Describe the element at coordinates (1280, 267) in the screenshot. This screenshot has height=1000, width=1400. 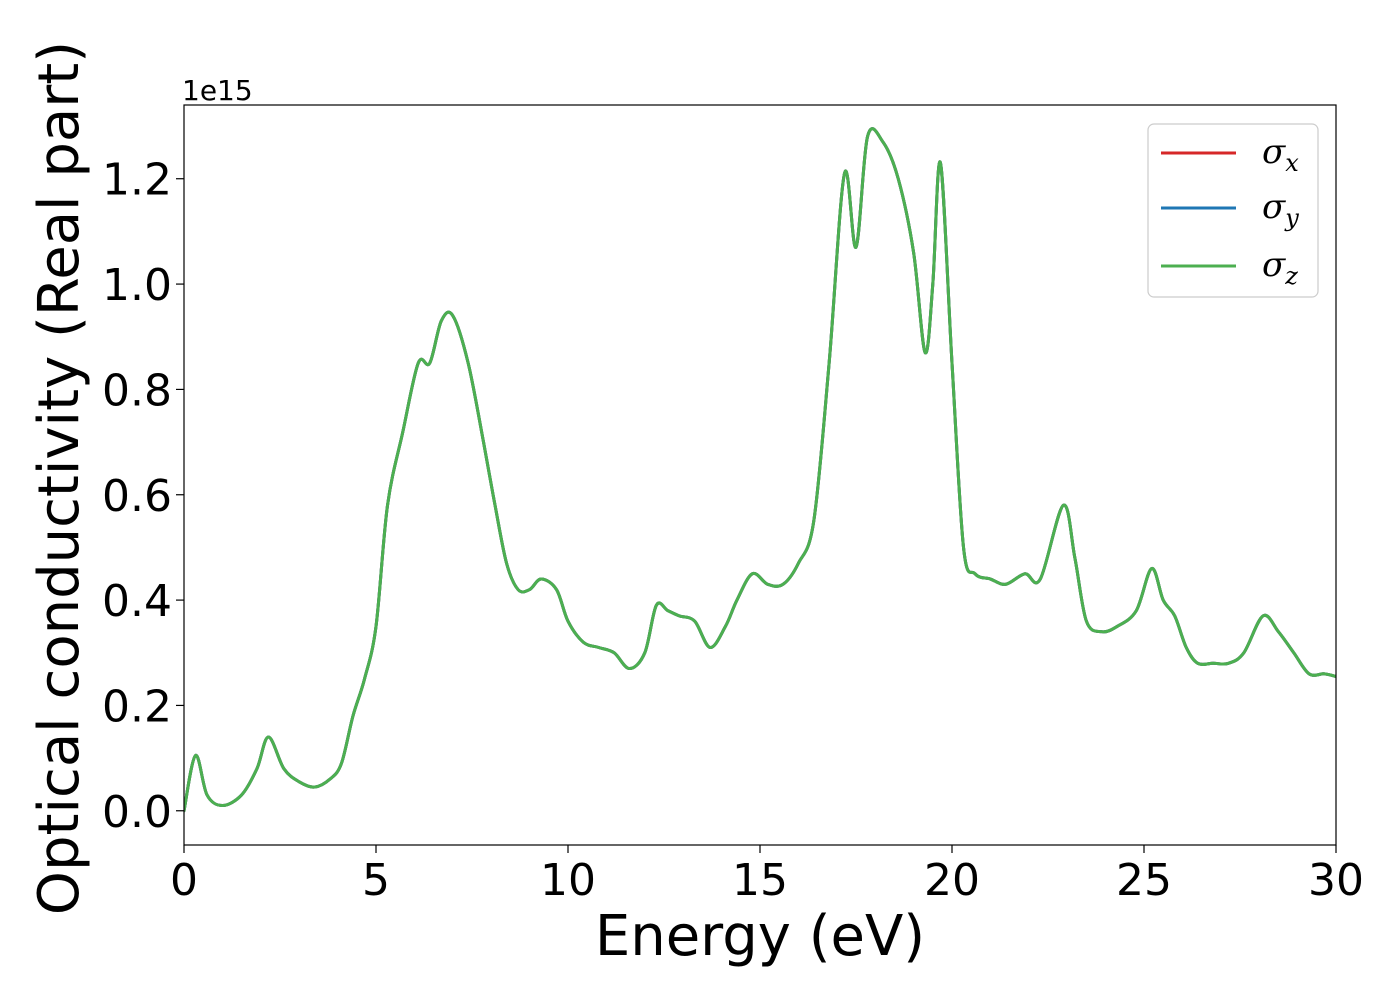
I see `legend-label-sigma-z: σz` at that location.